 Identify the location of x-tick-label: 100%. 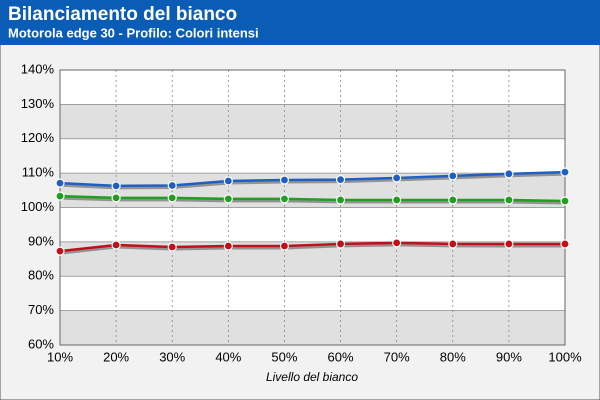
(565, 356).